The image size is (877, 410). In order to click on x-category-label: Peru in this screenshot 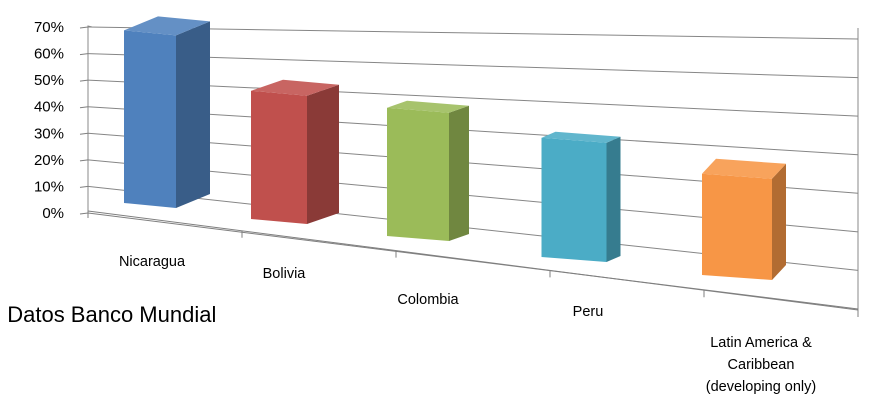, I will do `click(588, 312)`.